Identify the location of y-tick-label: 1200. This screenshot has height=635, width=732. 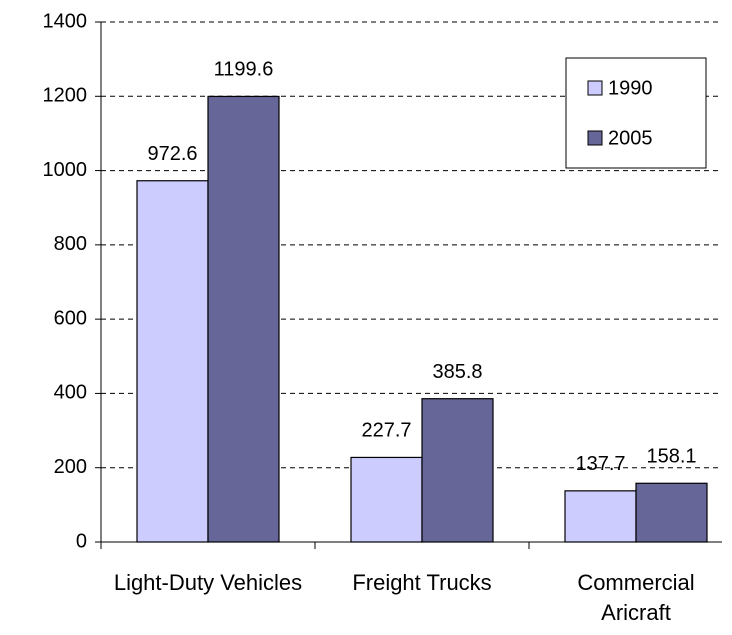
(65, 96).